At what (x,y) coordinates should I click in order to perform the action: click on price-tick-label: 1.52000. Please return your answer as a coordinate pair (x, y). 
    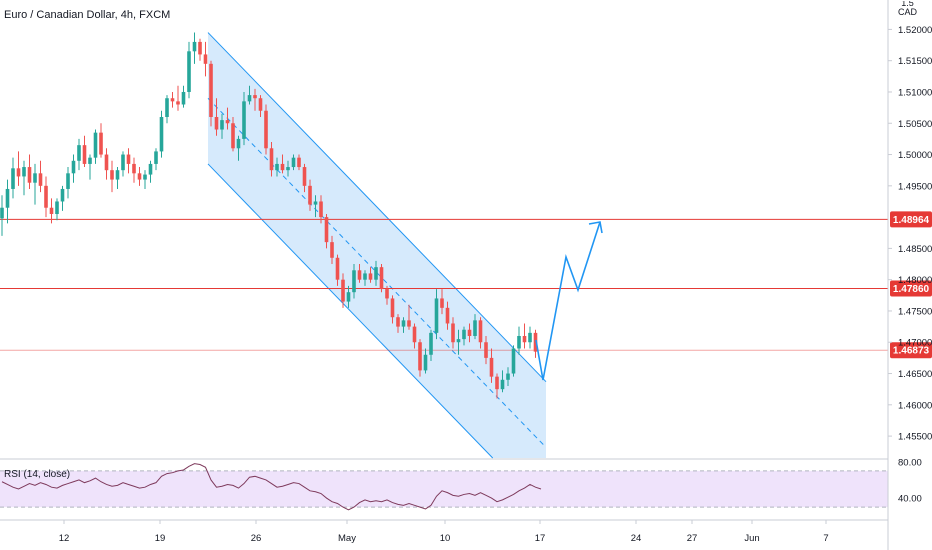
    Looking at the image, I should click on (915, 30).